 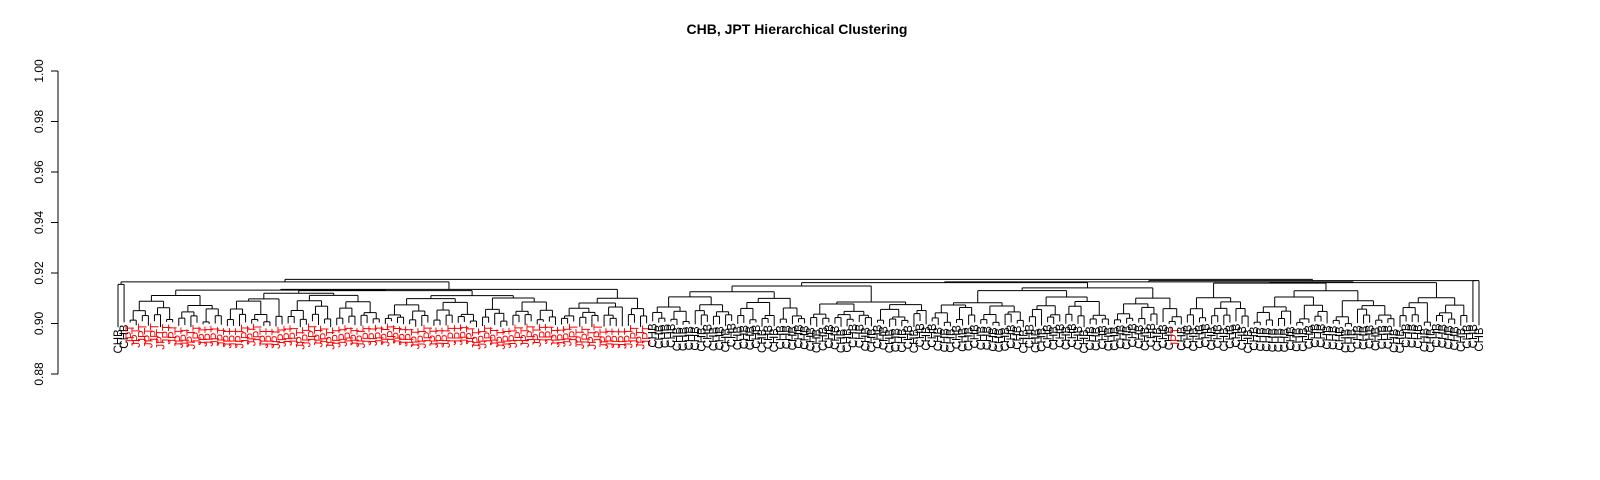 I want to click on leaf-label: CHB, so click(x=1480, y=339).